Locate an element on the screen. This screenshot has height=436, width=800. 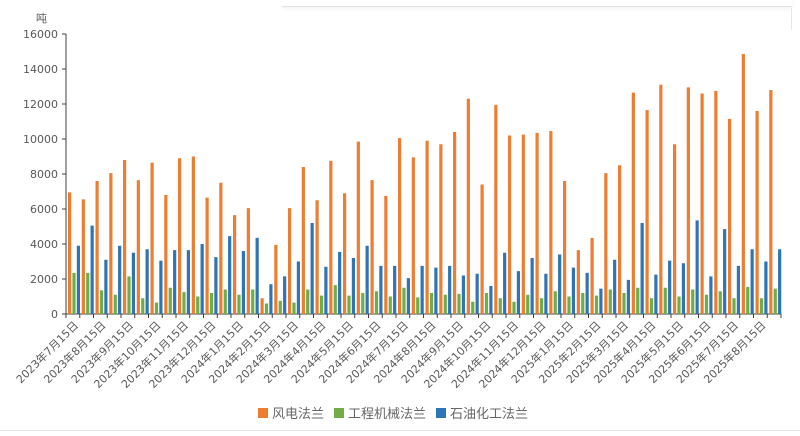
legend-label: 风电法兰 is located at coordinates (298, 414).